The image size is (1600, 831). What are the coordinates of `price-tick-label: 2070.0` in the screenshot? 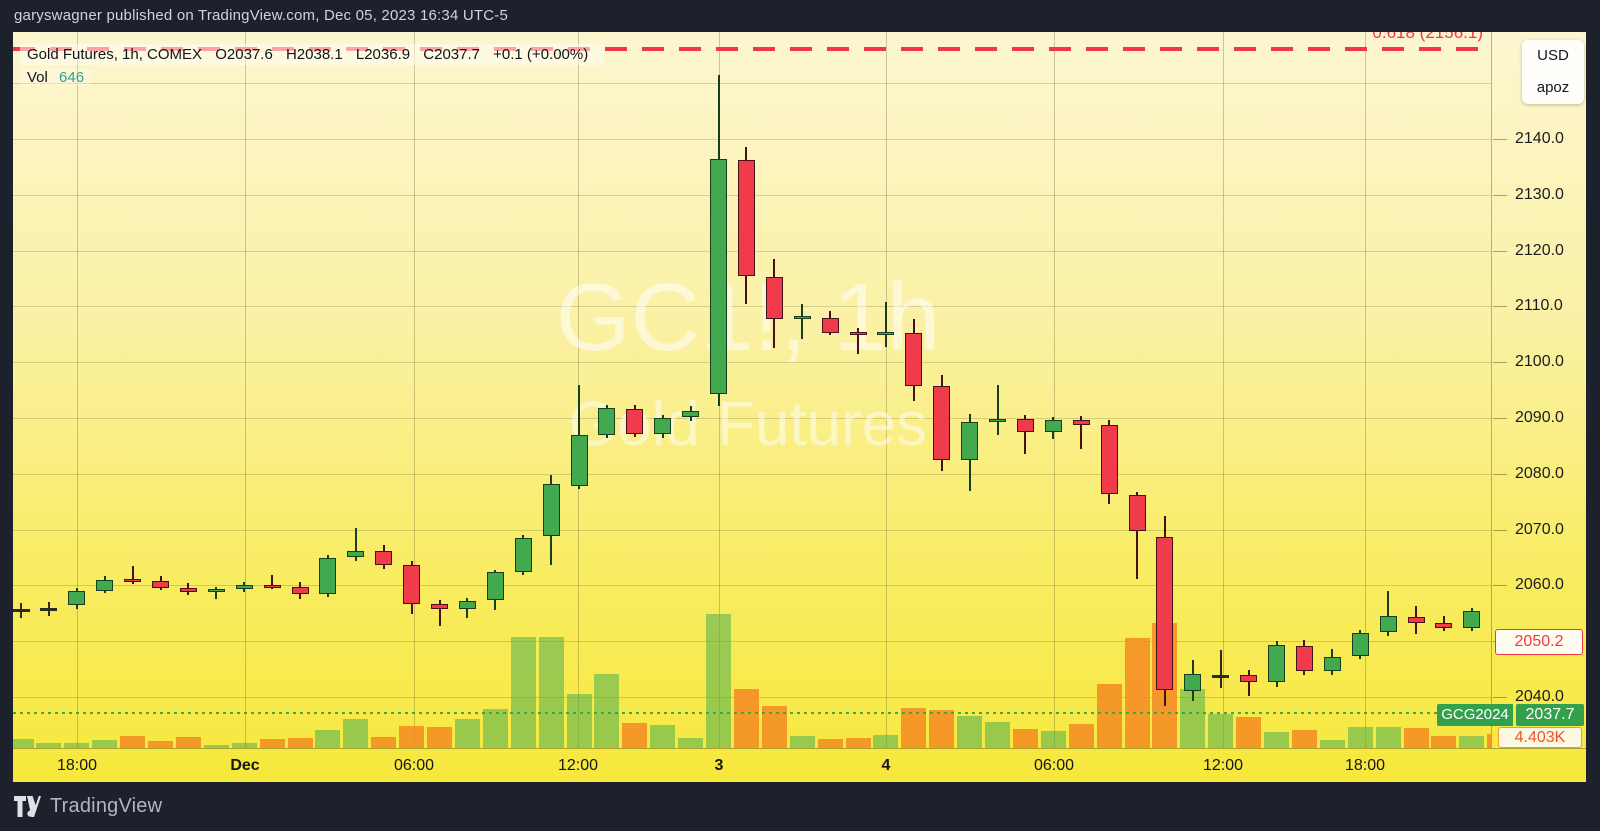 It's located at (1539, 529).